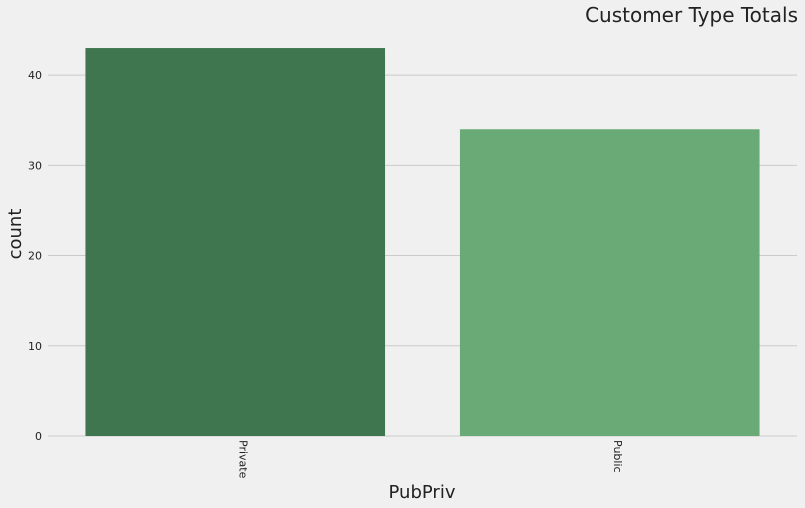 The image size is (805, 508). I want to click on x-tick-labels: Private Public, so click(430, 459).